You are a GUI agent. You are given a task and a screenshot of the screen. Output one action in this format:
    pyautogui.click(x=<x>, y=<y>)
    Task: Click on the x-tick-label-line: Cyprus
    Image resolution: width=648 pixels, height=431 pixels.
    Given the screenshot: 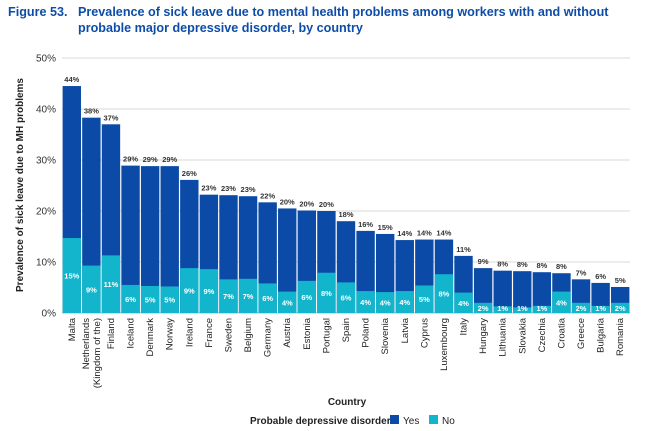 What is the action you would take?
    pyautogui.click(x=424, y=333)
    